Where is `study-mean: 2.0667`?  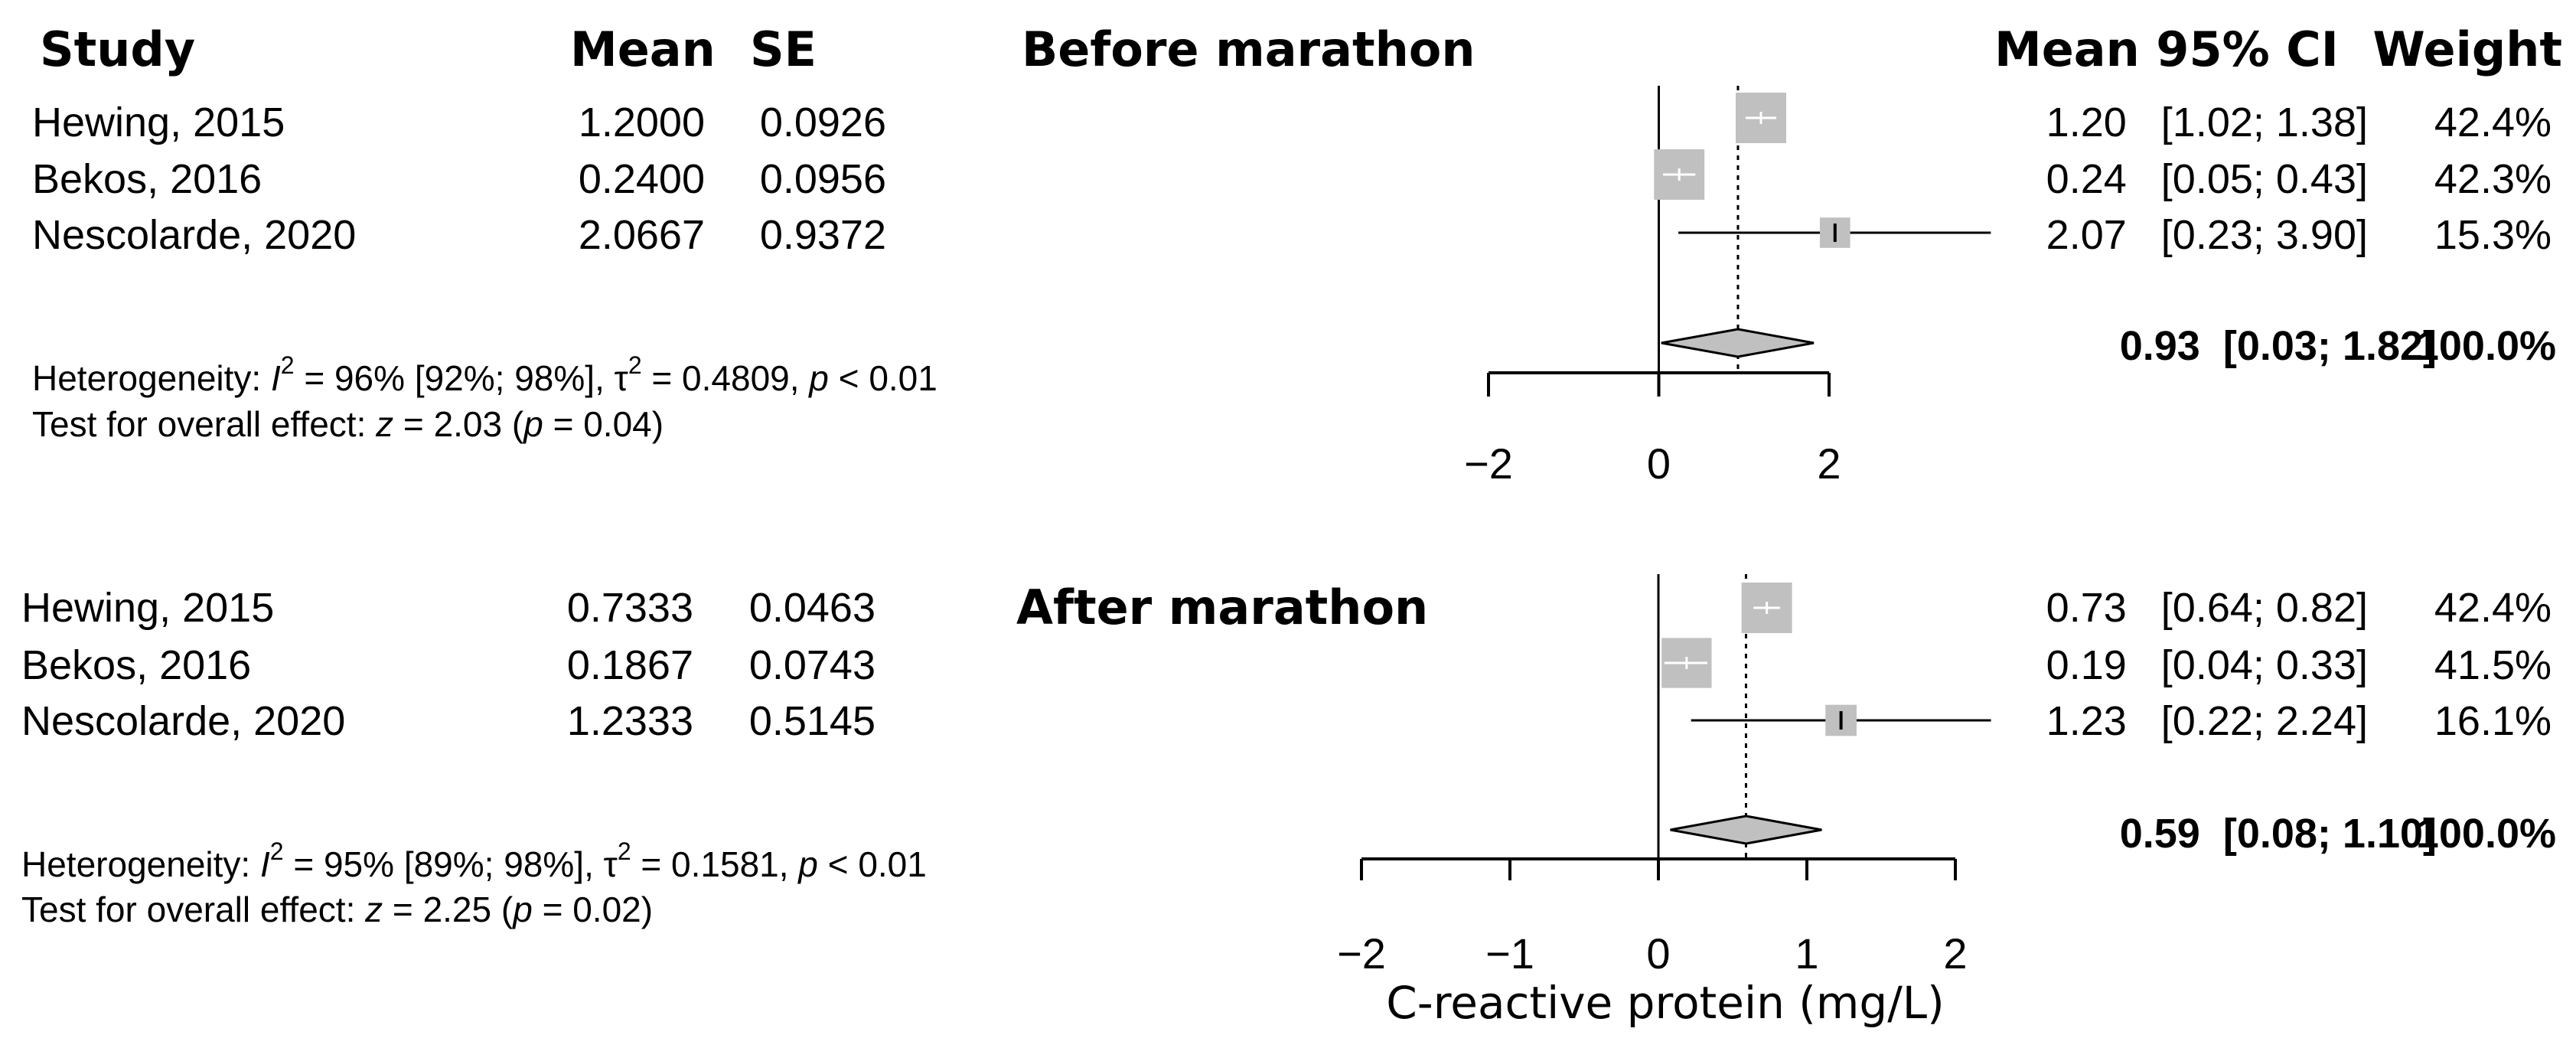
study-mean: 2.0667 is located at coordinates (642, 235).